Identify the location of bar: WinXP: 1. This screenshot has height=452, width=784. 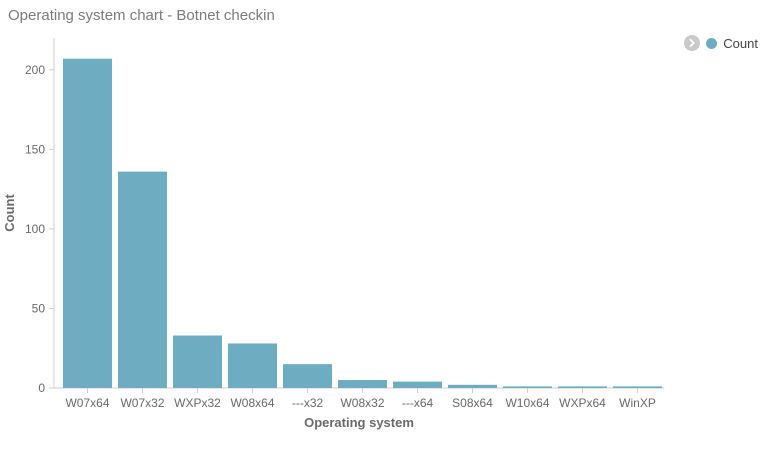
(637, 387).